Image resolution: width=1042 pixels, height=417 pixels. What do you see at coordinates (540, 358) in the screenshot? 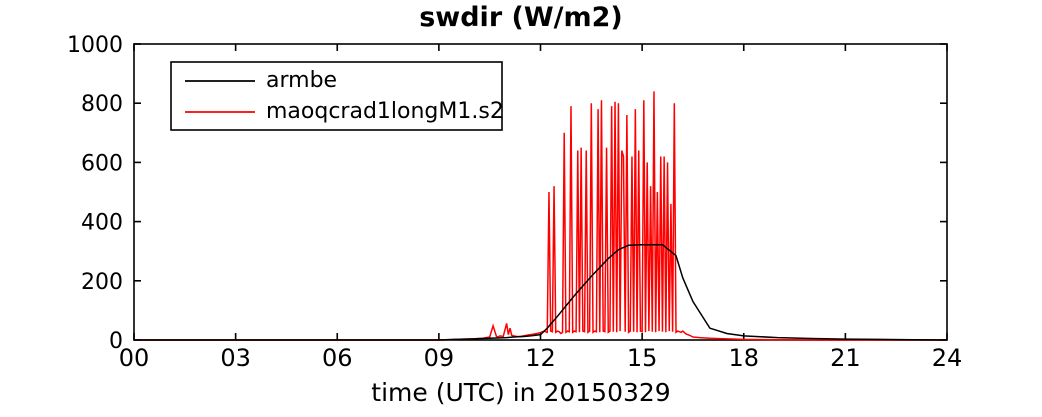
I see `x-tick-label: 12` at bounding box center [540, 358].